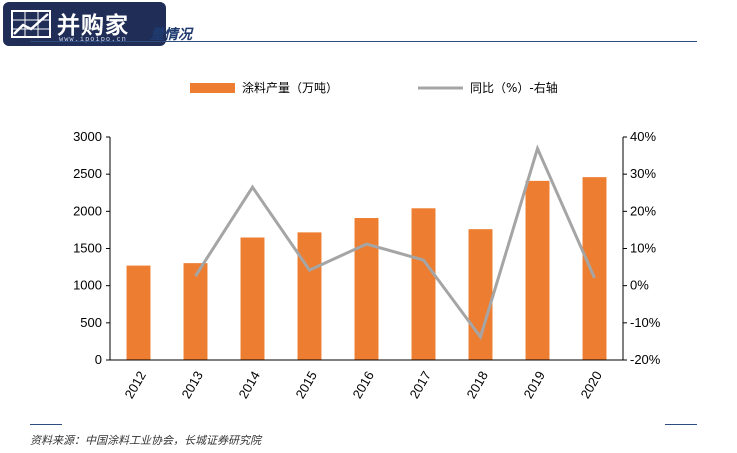  I want to click on x-tick-label: 2015, so click(306, 385).